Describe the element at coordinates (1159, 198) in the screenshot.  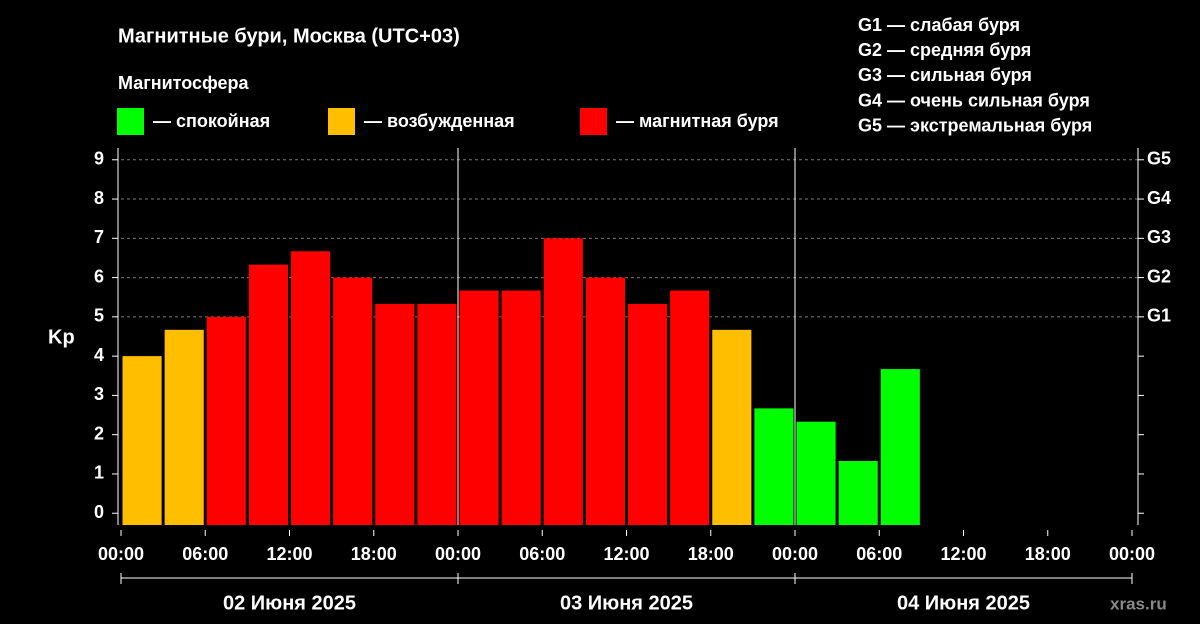
I see `y2-tick-label: G4` at that location.